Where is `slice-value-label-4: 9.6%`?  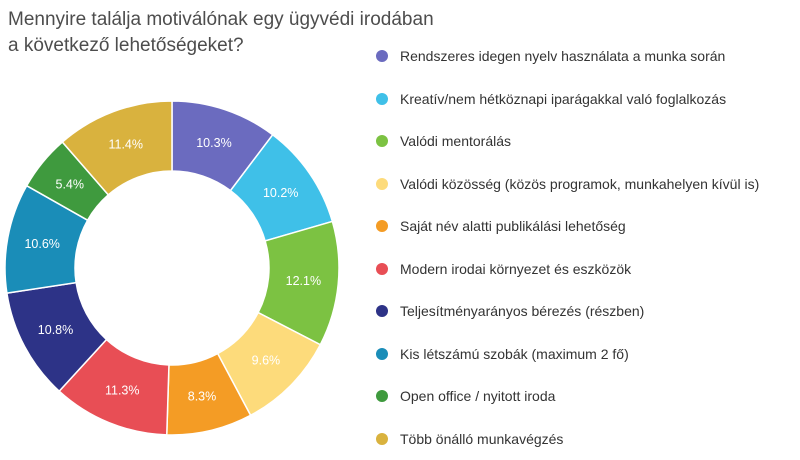
slice-value-label-4: 9.6% is located at coordinates (266, 361).